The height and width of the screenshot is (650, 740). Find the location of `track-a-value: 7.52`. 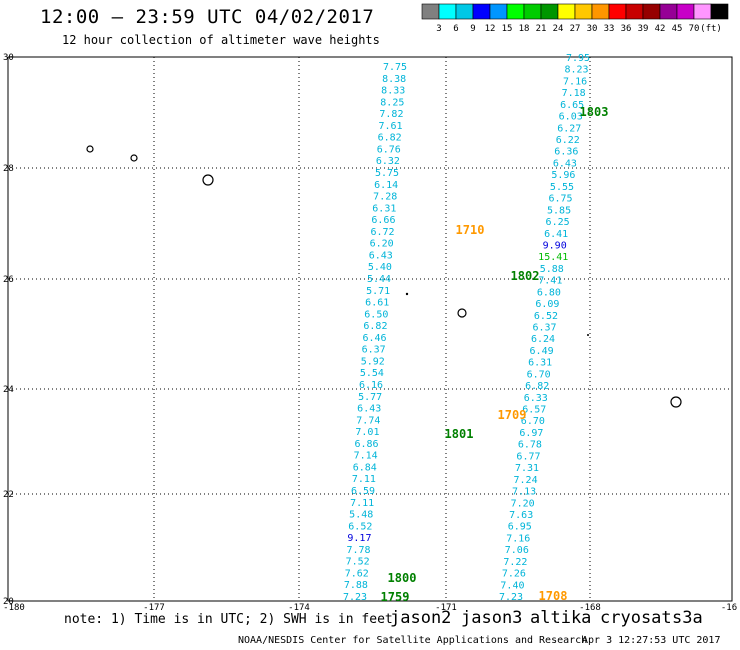

track-a-value: 7.52 is located at coordinates (358, 562).